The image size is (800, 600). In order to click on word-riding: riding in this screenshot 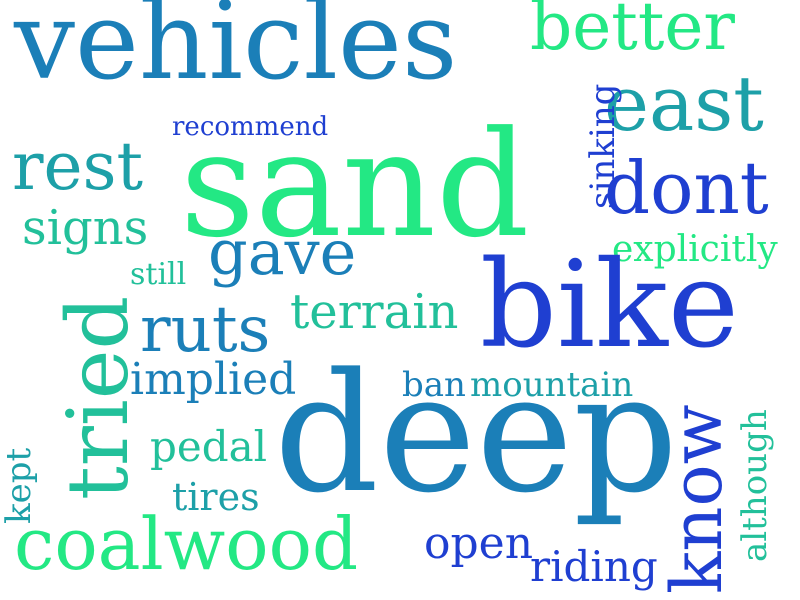, I will do `click(594, 566)`.